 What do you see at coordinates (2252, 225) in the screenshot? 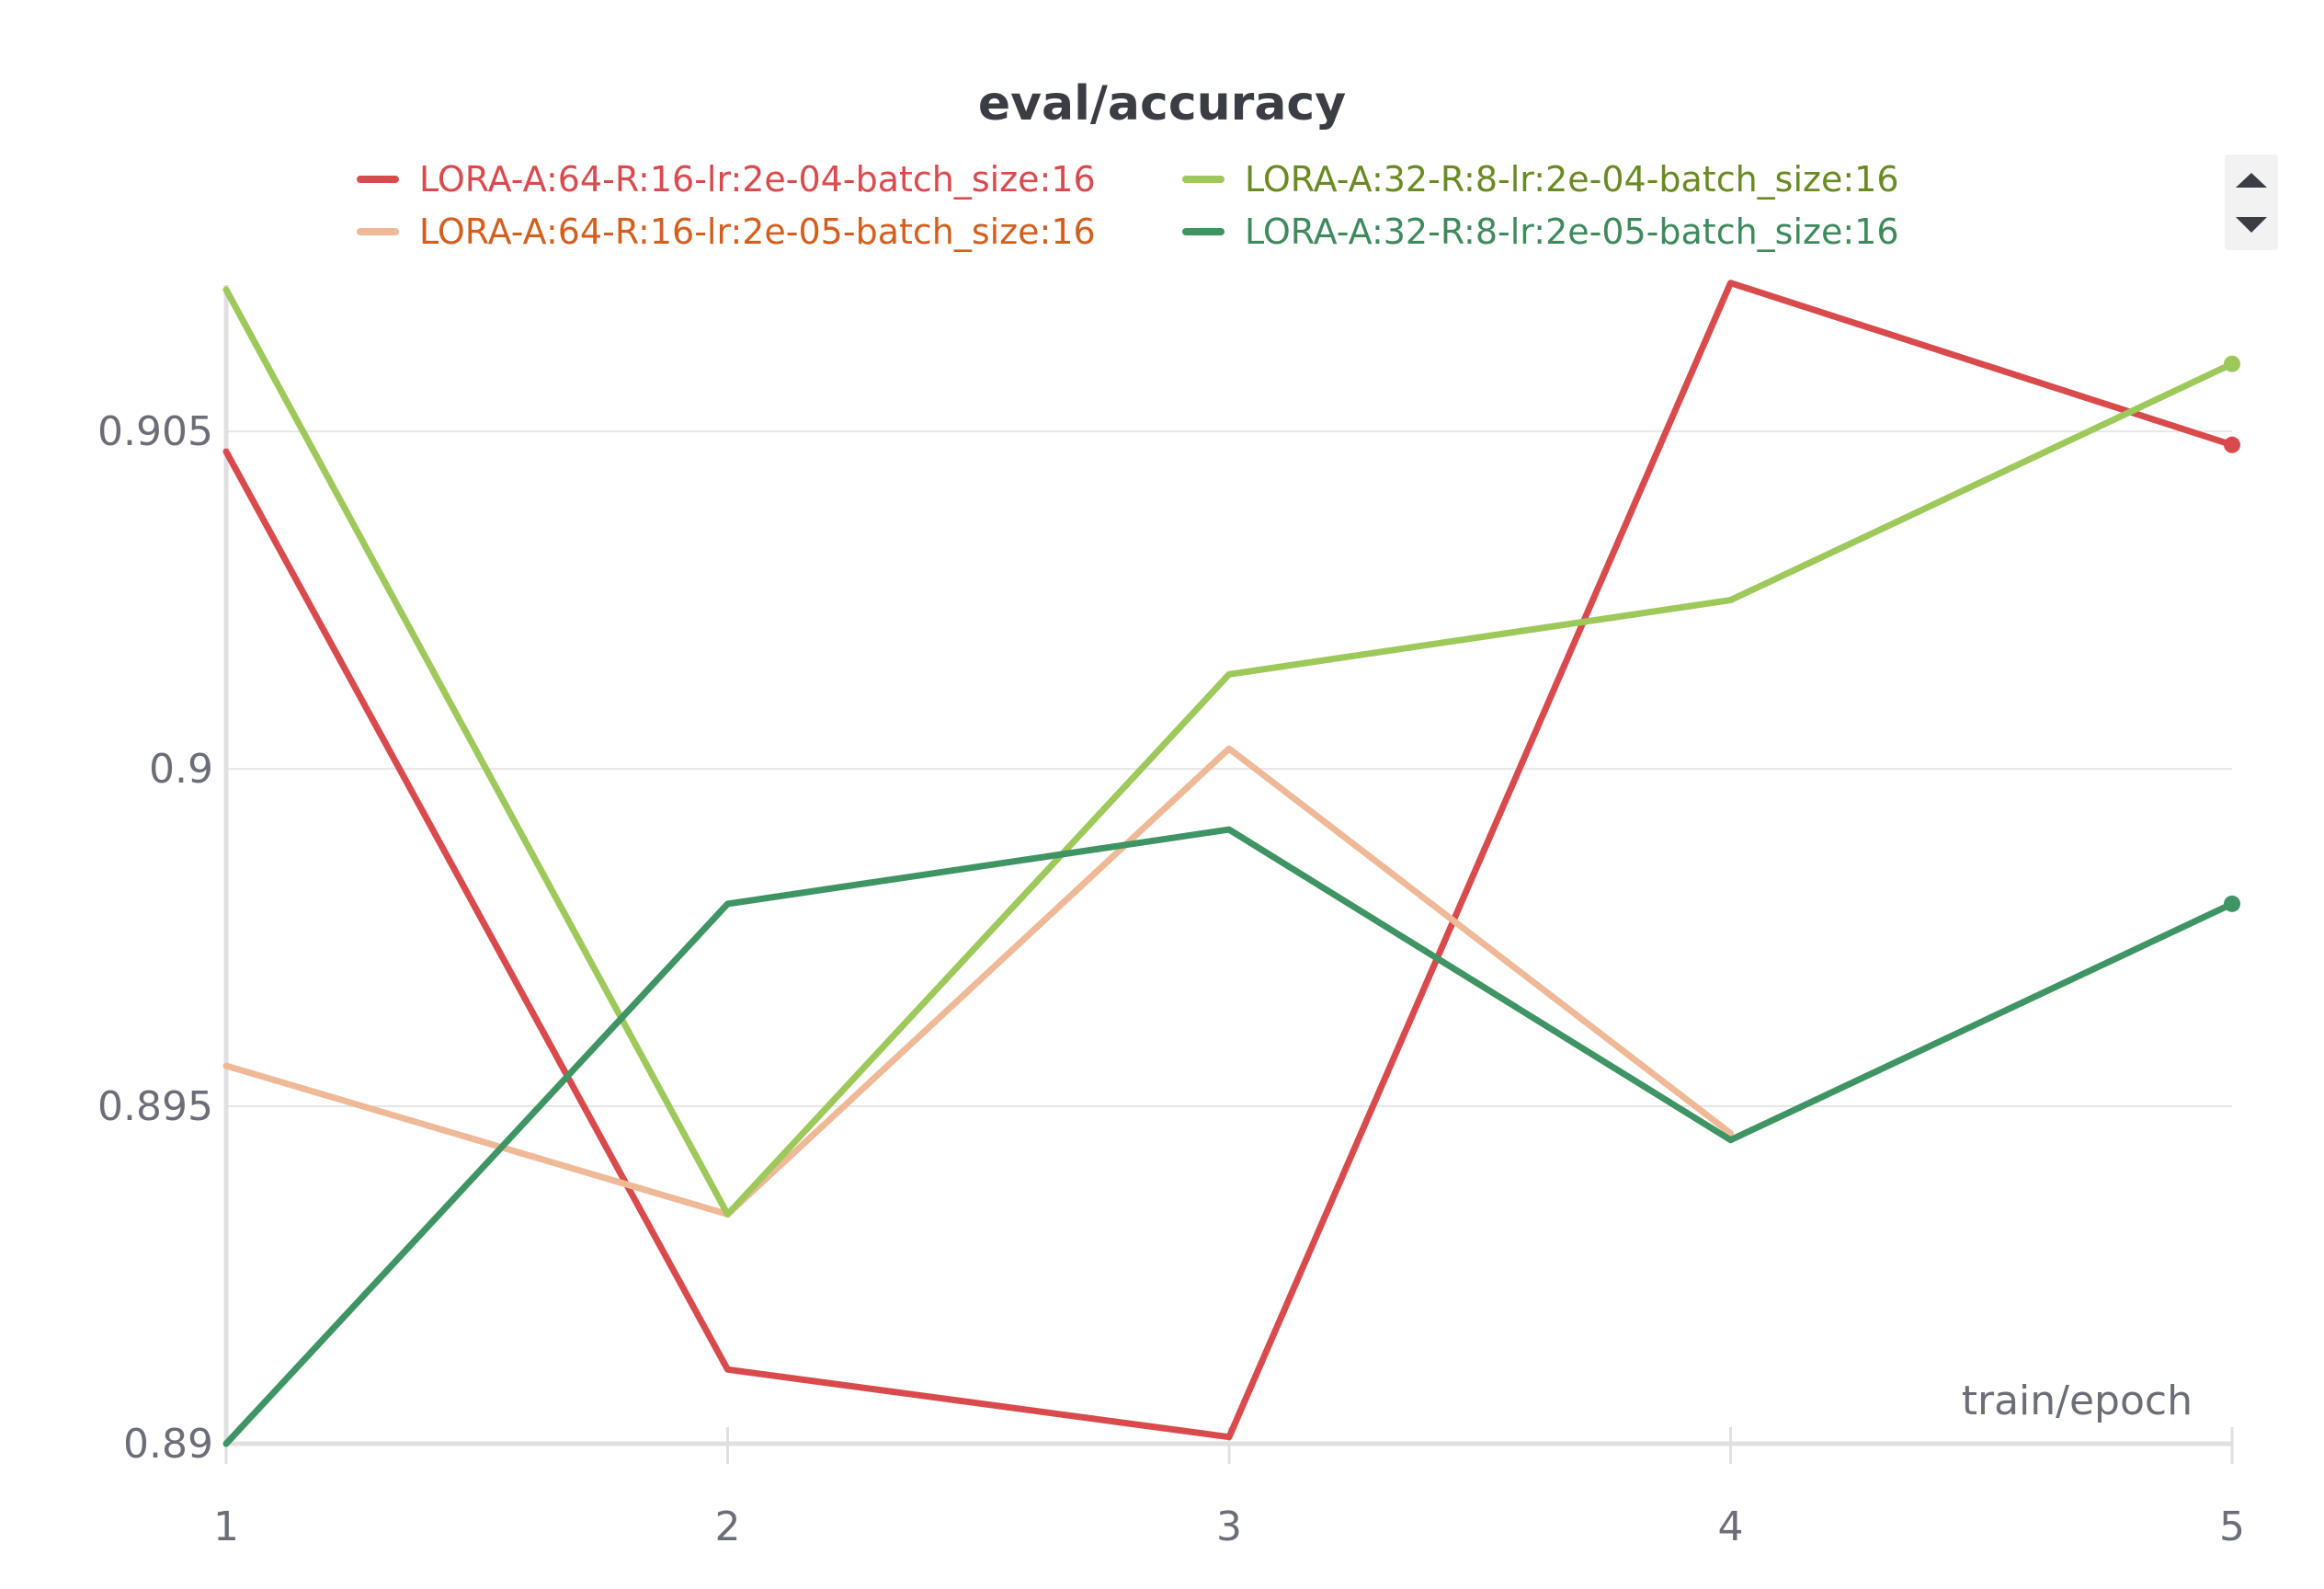
I see `triangle-down-icon` at bounding box center [2252, 225].